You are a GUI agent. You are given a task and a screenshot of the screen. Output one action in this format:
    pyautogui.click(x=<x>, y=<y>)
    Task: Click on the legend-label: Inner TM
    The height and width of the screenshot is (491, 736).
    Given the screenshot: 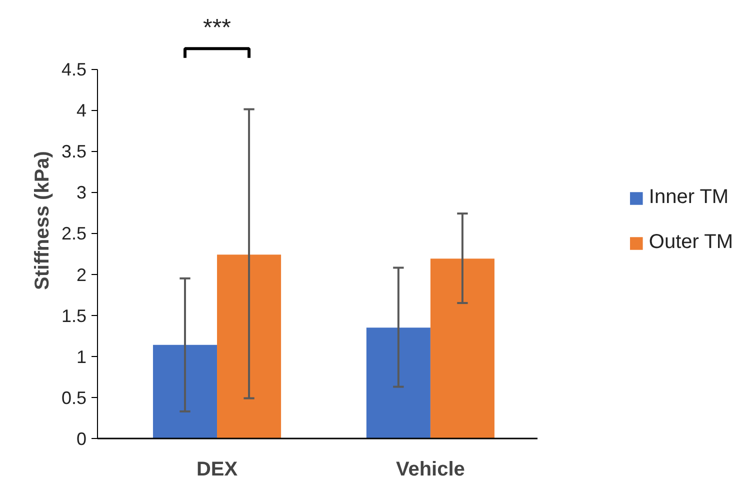 What is the action you would take?
    pyautogui.click(x=688, y=197)
    